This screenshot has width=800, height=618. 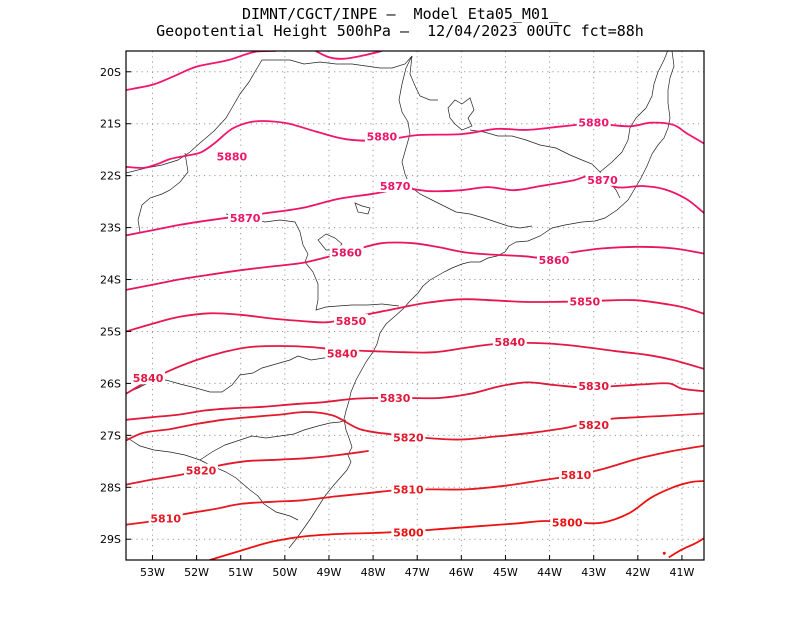 What do you see at coordinates (373, 572) in the screenshot?
I see `lon-tick-label: 48W` at bounding box center [373, 572].